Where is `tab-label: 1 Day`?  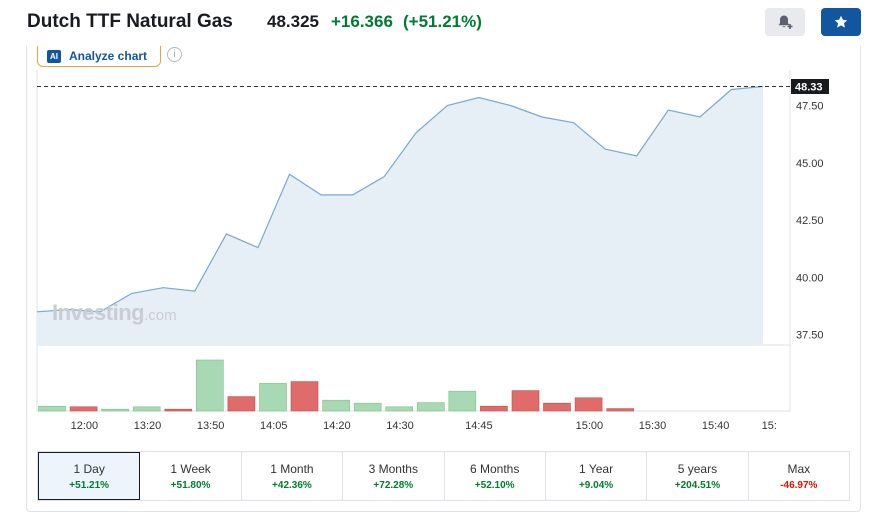 tab-label: 1 Day is located at coordinates (89, 468).